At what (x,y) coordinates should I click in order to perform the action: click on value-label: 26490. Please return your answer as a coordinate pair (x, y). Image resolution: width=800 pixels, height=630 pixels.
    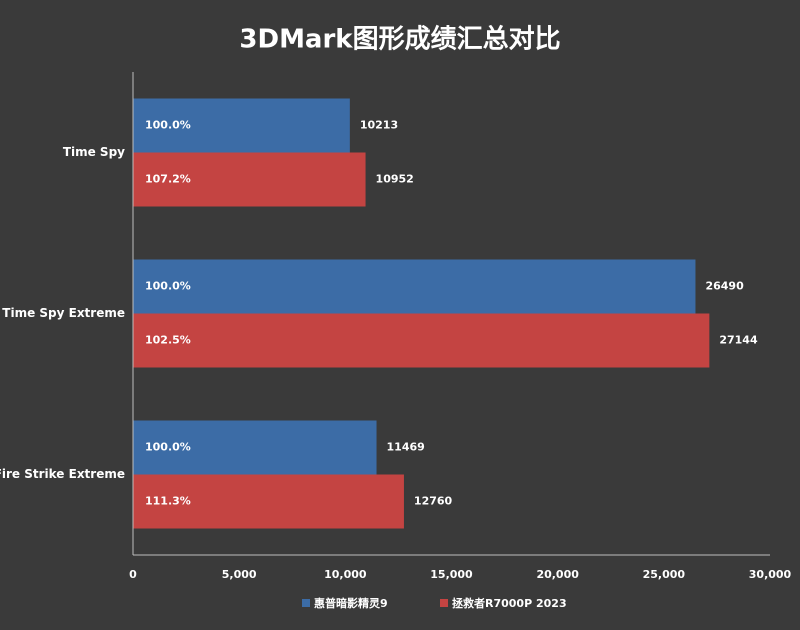
    Looking at the image, I should click on (724, 286).